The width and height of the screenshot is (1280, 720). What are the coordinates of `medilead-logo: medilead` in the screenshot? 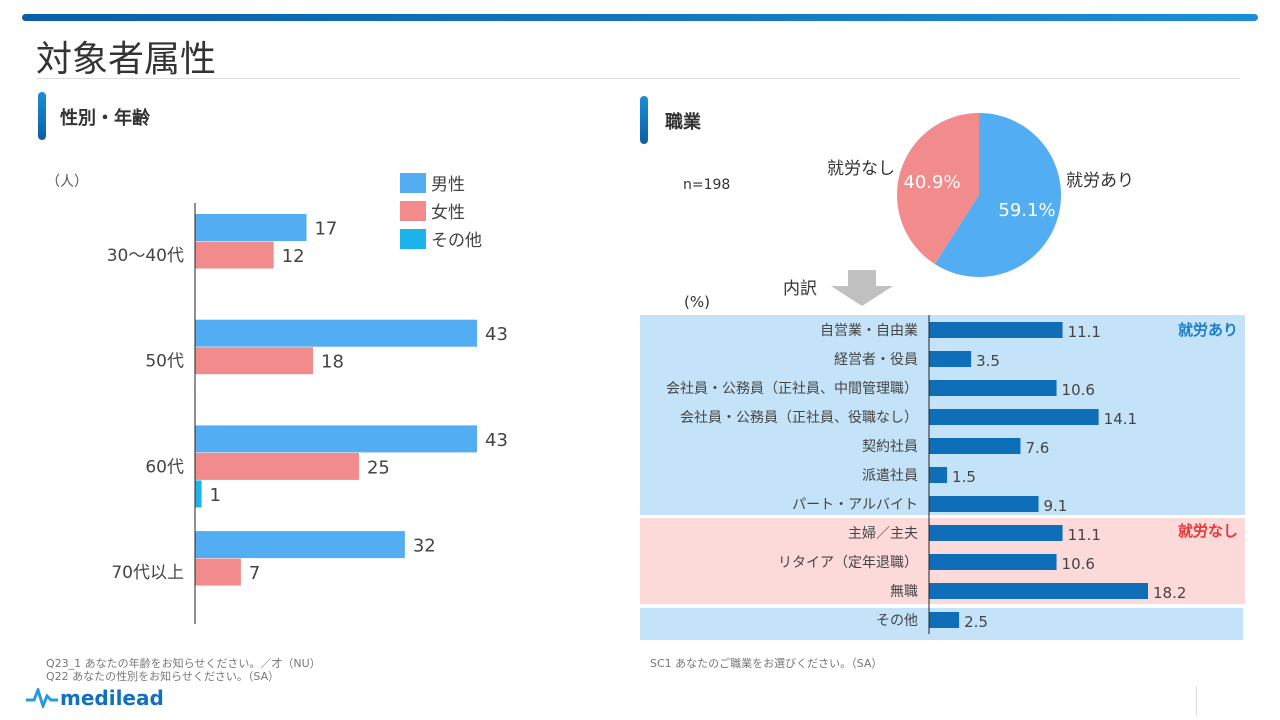 It's located at (95, 698).